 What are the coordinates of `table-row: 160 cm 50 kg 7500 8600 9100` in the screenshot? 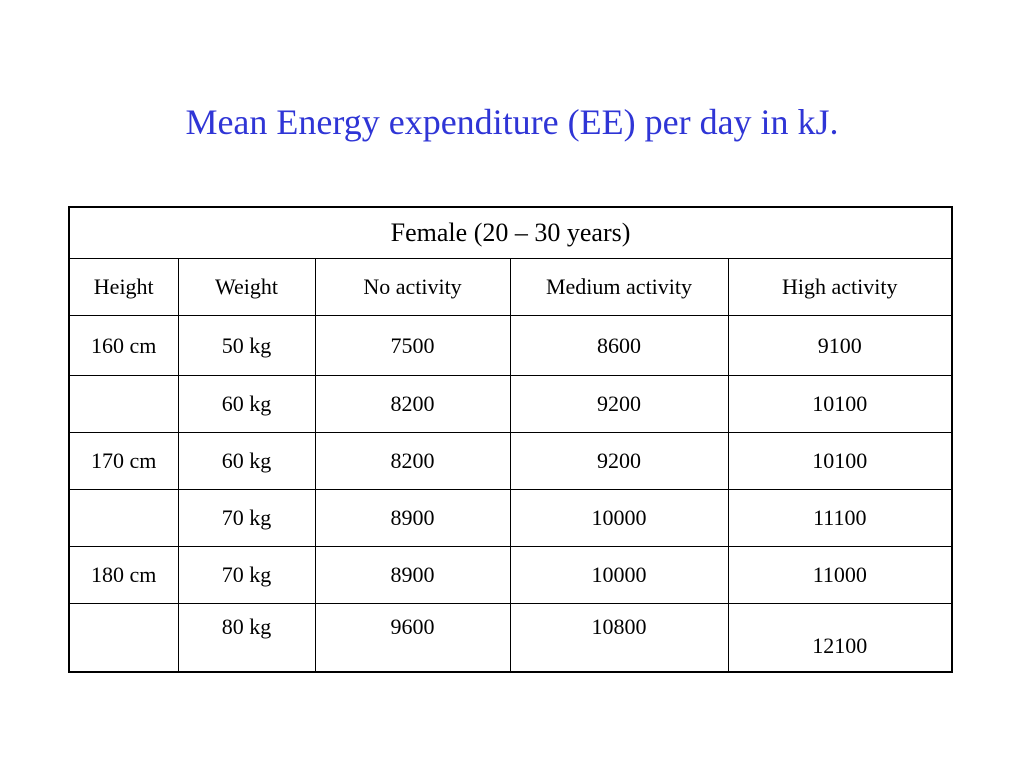 It's located at (510, 345).